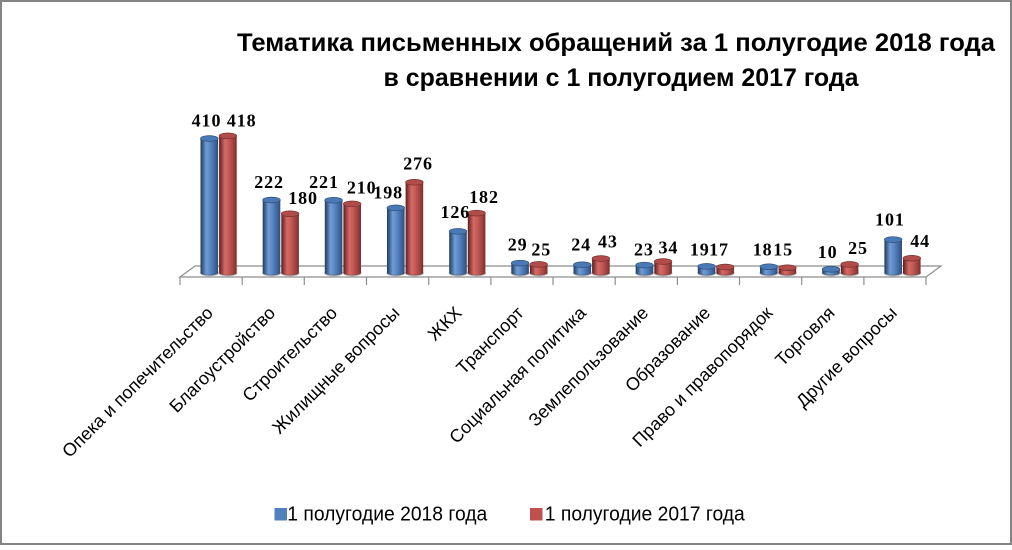 The width and height of the screenshot is (1012, 550). Describe the element at coordinates (920, 241) in the screenshot. I see `svg-text: 44` at that location.